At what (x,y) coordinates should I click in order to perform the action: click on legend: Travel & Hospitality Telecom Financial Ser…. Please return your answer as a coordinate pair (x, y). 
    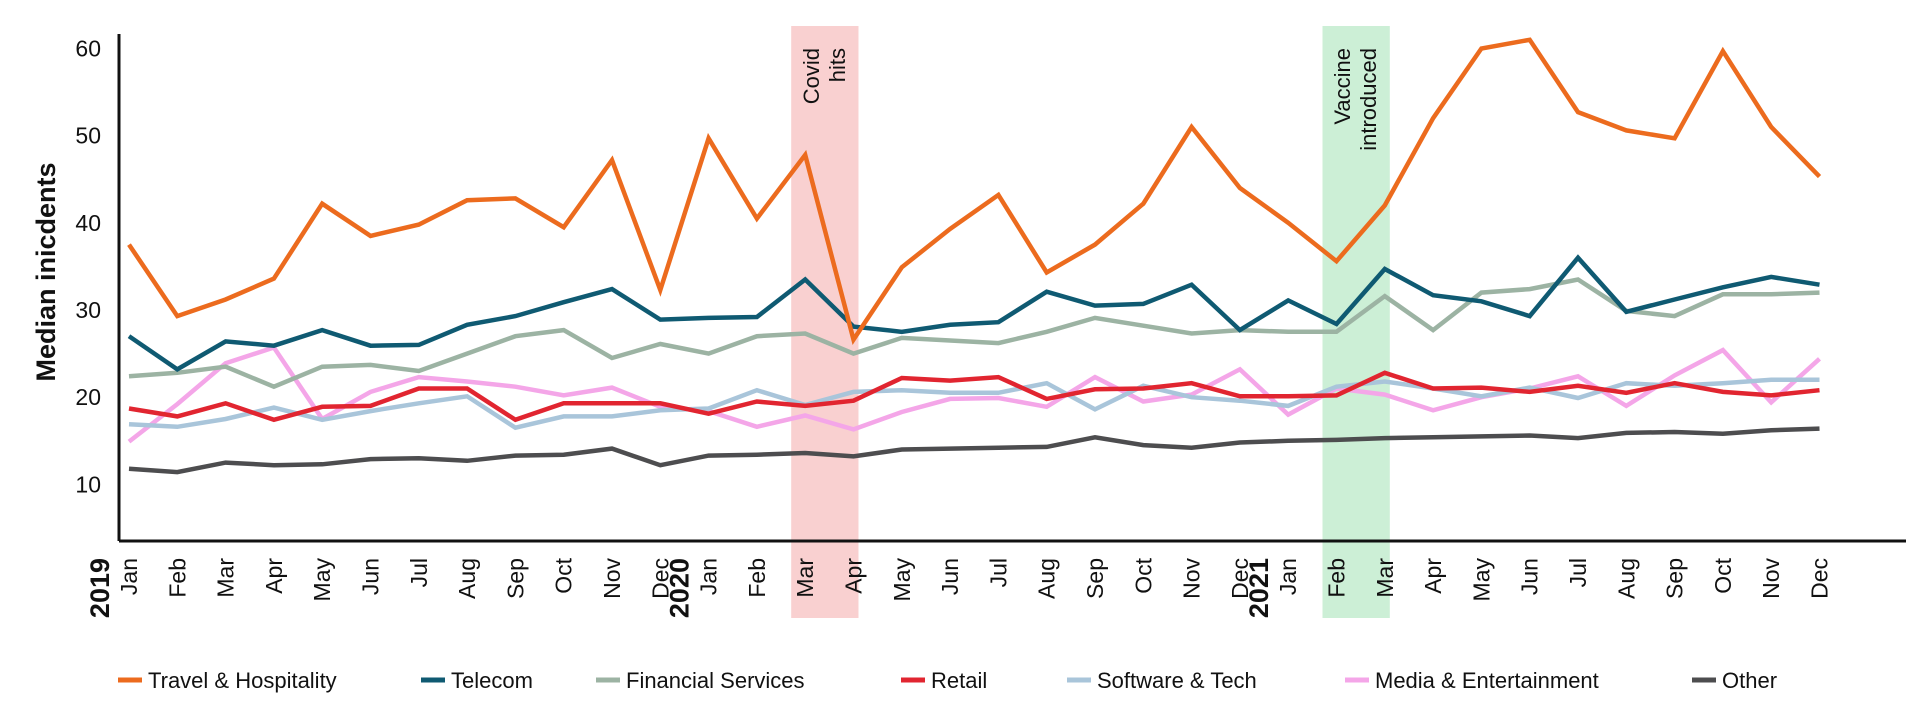
    Looking at the image, I should click on (947, 680).